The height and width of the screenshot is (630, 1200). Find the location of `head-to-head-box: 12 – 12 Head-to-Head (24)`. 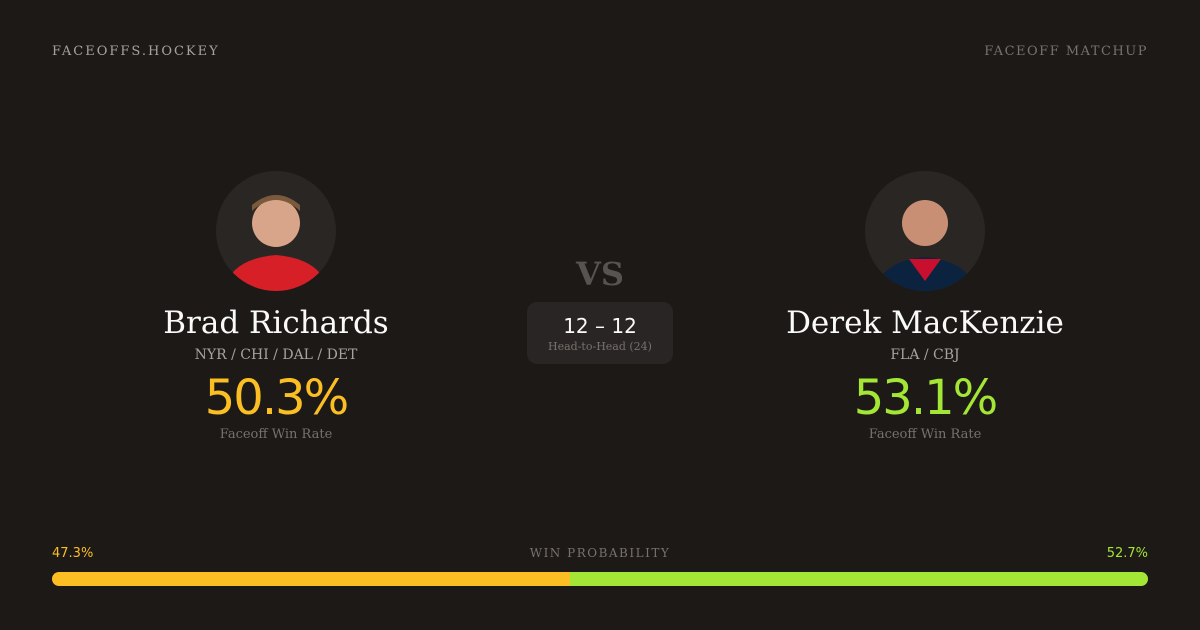

head-to-head-box: 12 – 12 Head-to-Head (24) is located at coordinates (600, 333).